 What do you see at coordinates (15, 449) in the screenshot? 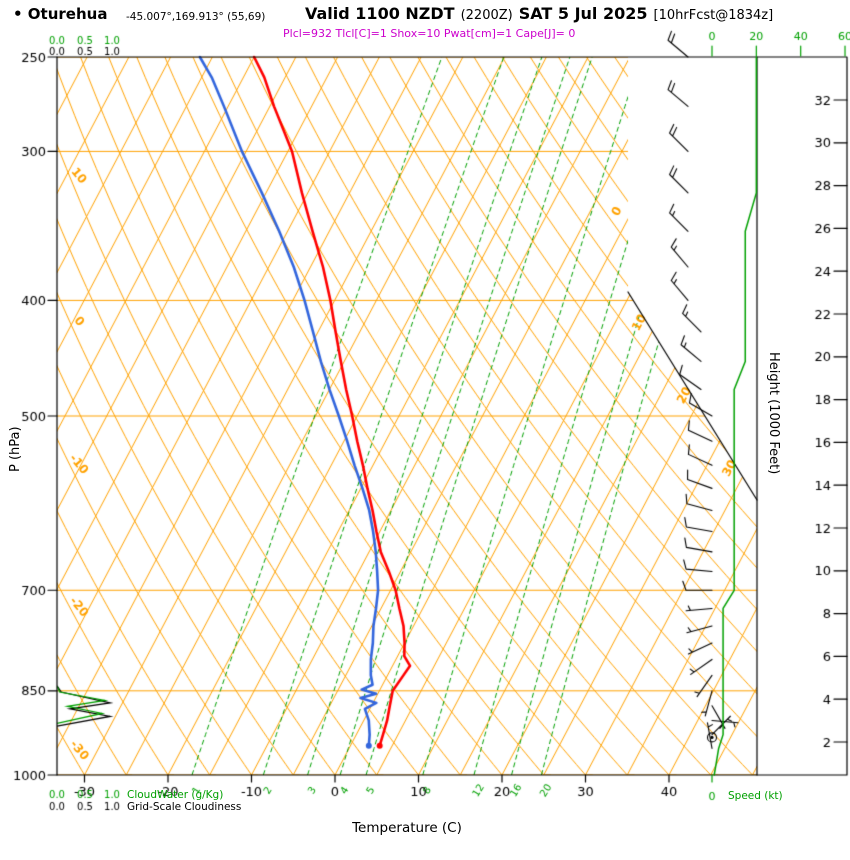
I see `pressure-axis-title: P (hPa)` at bounding box center [15, 449].